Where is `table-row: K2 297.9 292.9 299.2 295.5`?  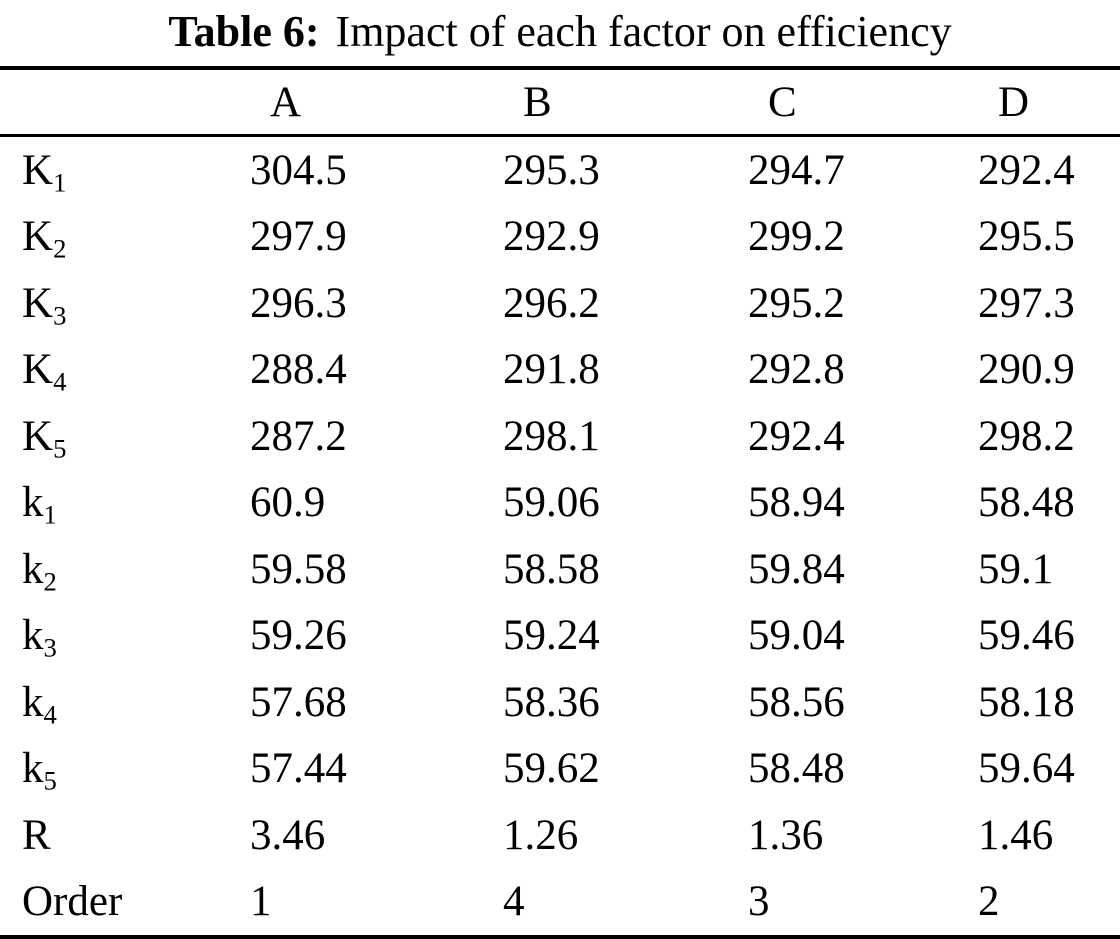
table-row: K2 297.9 292.9 299.2 295.5 is located at coordinates (560, 237).